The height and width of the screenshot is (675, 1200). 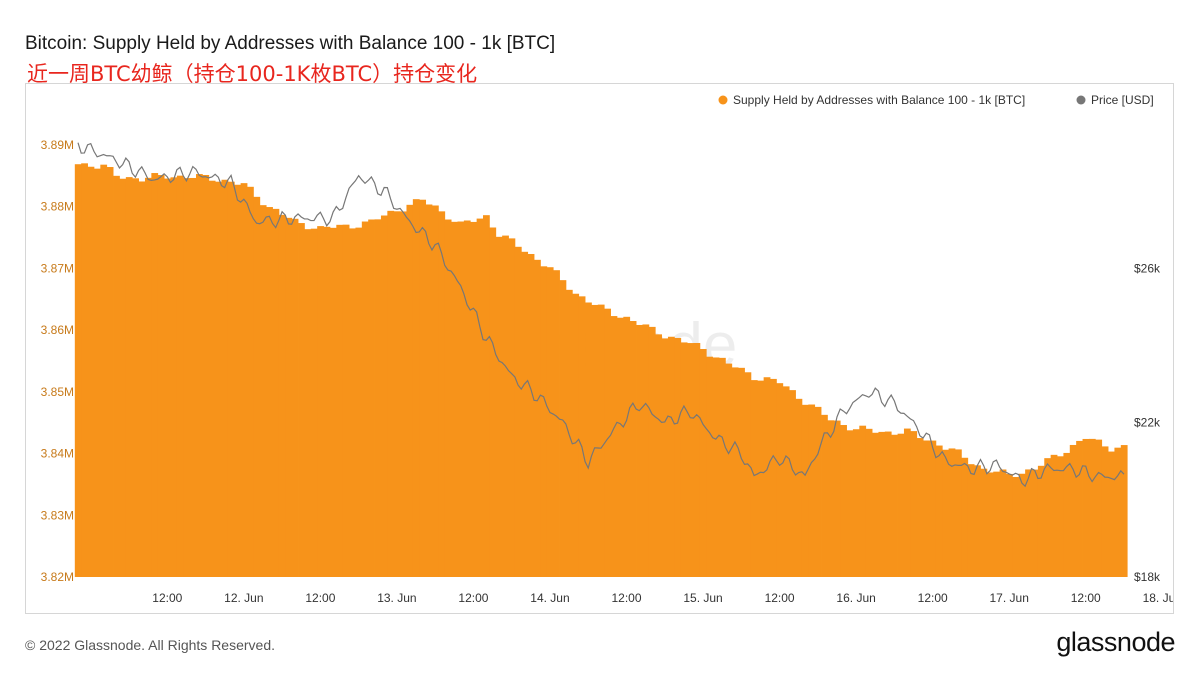 What do you see at coordinates (1158, 598) in the screenshot?
I see `x-axis-tick-label: 18. Jun` at bounding box center [1158, 598].